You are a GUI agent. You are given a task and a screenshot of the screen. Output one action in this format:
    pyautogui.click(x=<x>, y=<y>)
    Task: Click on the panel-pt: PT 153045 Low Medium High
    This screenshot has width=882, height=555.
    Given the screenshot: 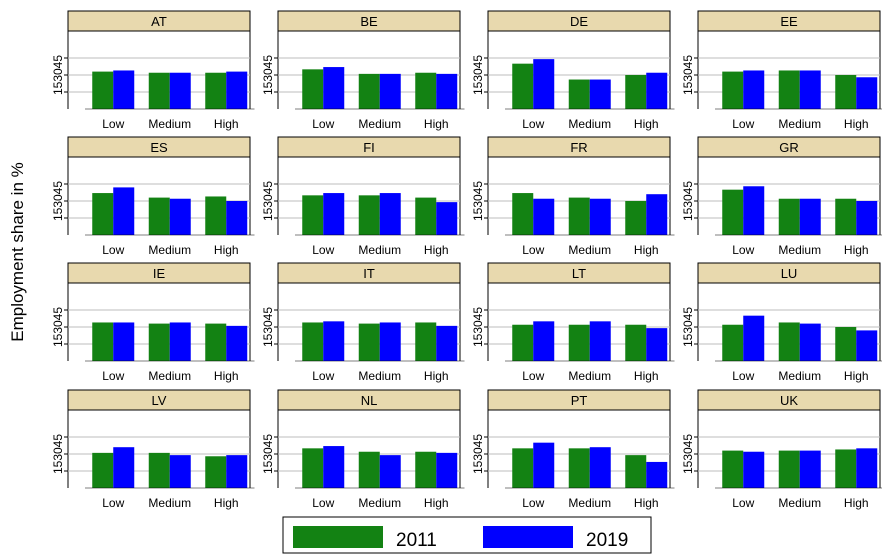 What is the action you would take?
    pyautogui.click(x=573, y=449)
    